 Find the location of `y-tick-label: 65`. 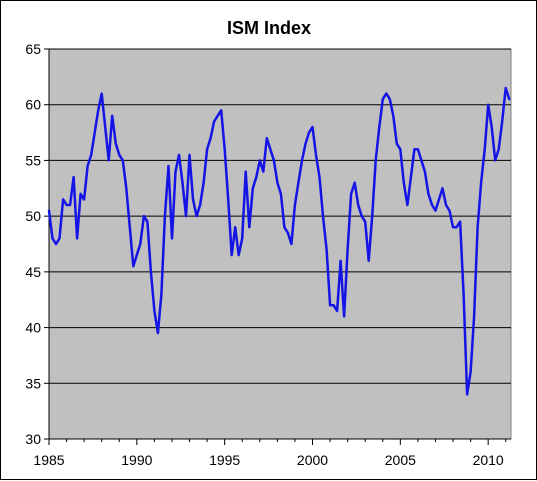

y-tick-label: 65 is located at coordinates (33, 49).